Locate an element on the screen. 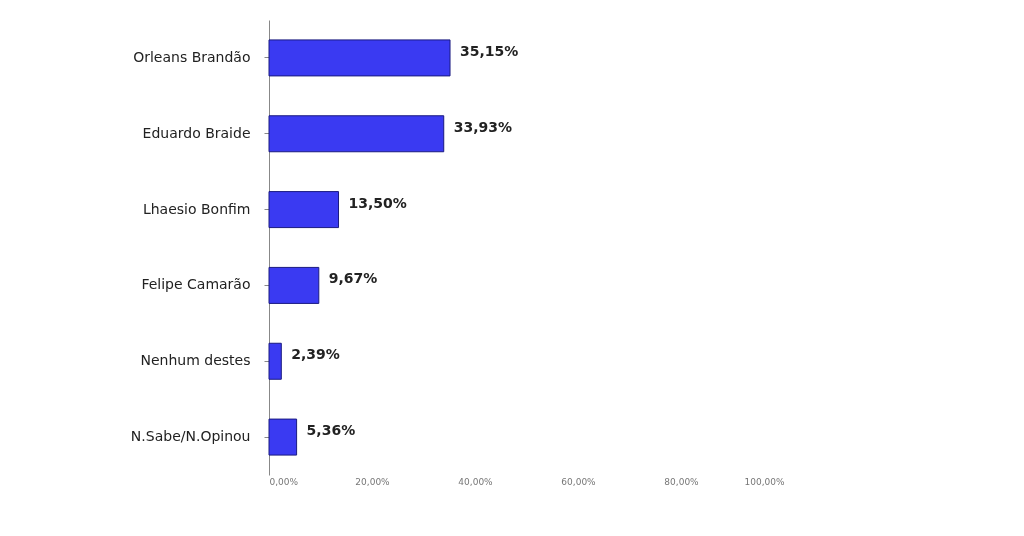  y-tick-label: Nenhum destes is located at coordinates (195, 360).